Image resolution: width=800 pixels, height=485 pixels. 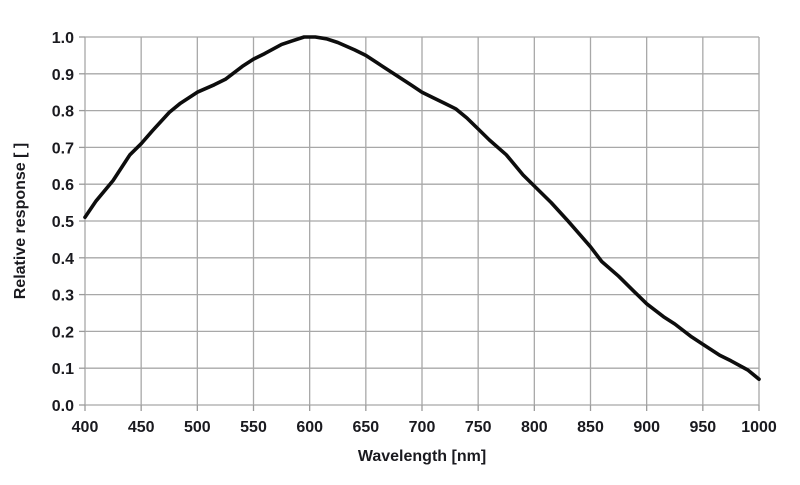 I want to click on x-tick-label: 600, so click(x=309, y=427).